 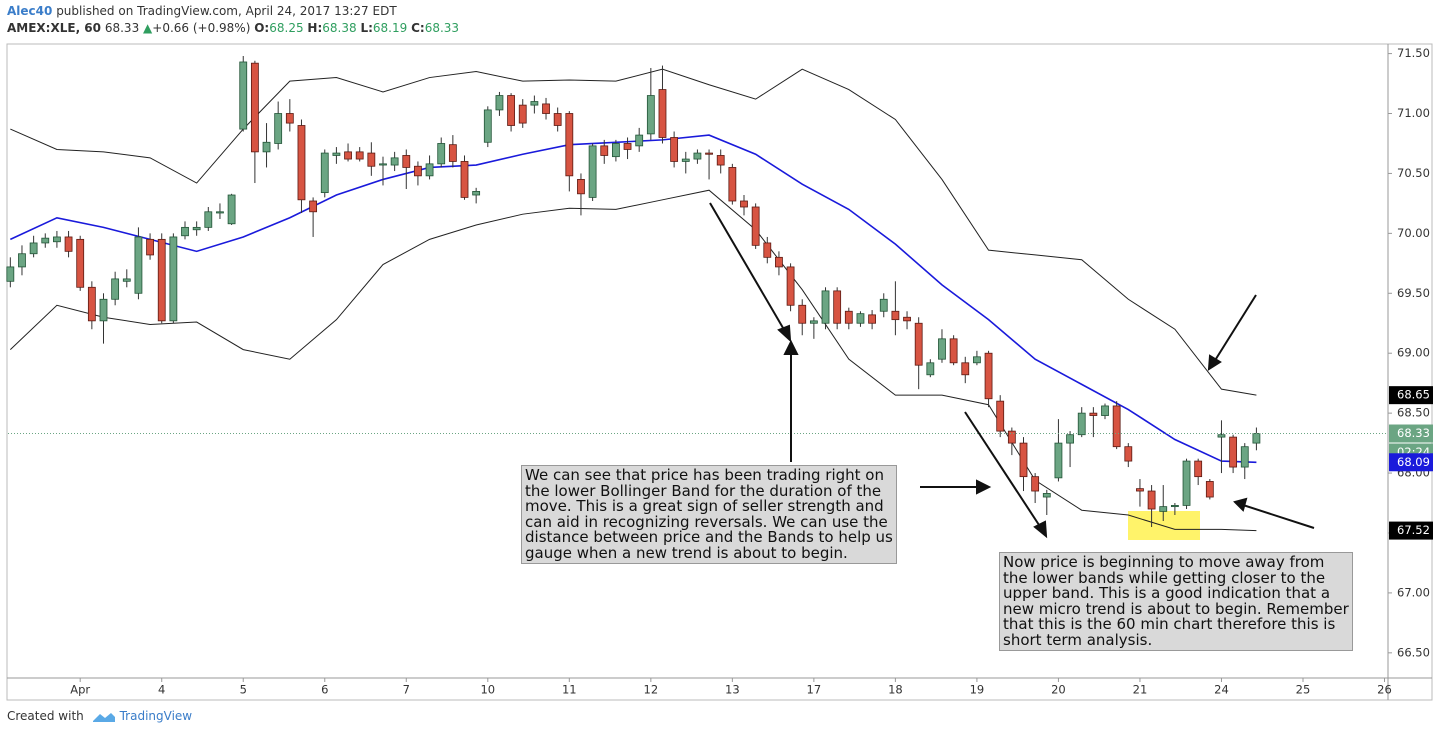 I want to click on x-tick-label: 12, so click(x=651, y=690).